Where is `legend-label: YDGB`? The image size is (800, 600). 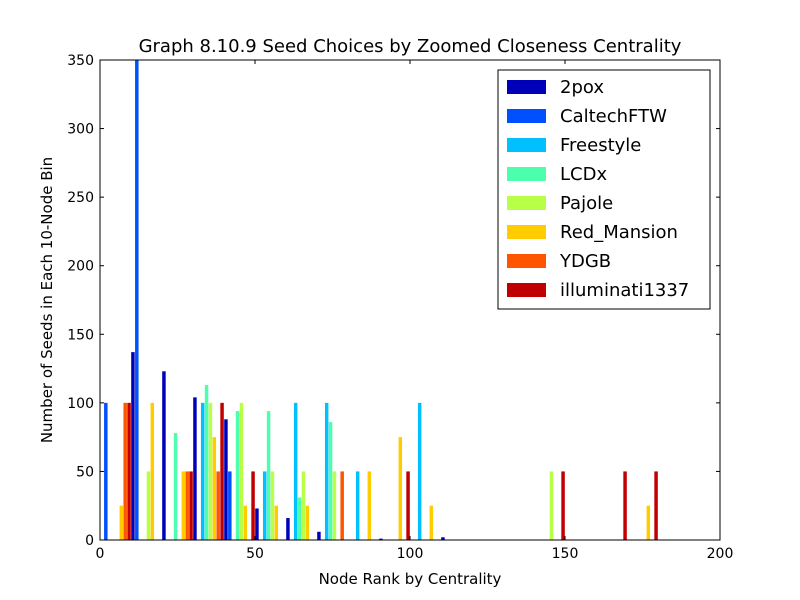
legend-label: YDGB is located at coordinates (585, 261).